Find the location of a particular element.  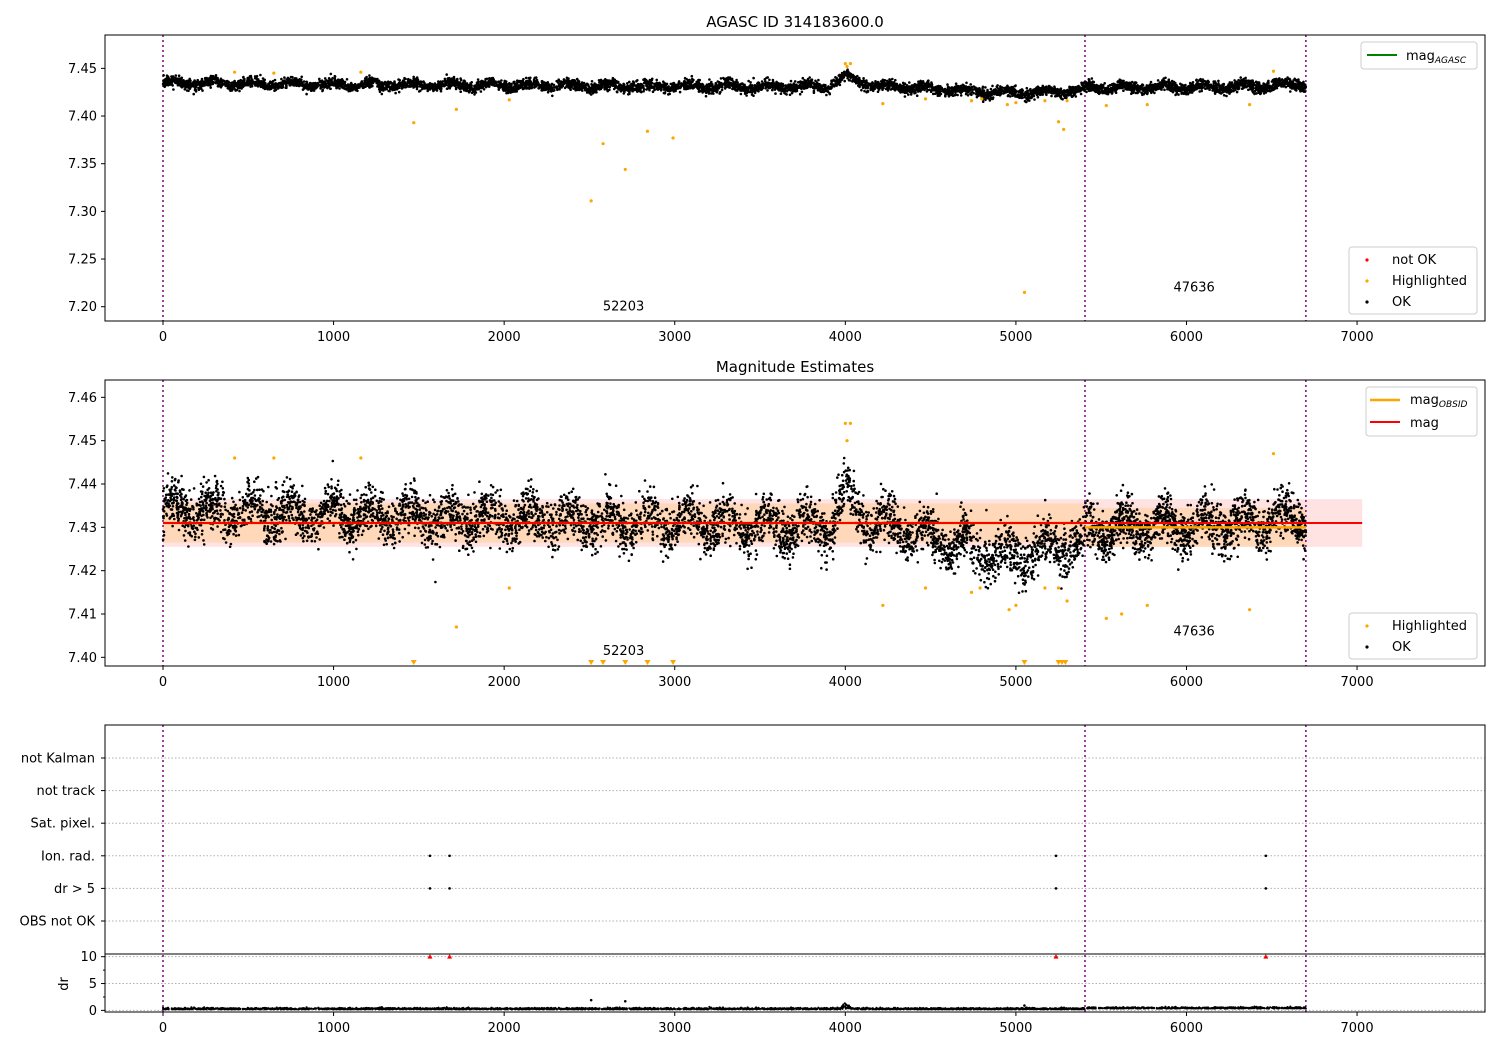

obsid-label: 52203 is located at coordinates (623, 651).